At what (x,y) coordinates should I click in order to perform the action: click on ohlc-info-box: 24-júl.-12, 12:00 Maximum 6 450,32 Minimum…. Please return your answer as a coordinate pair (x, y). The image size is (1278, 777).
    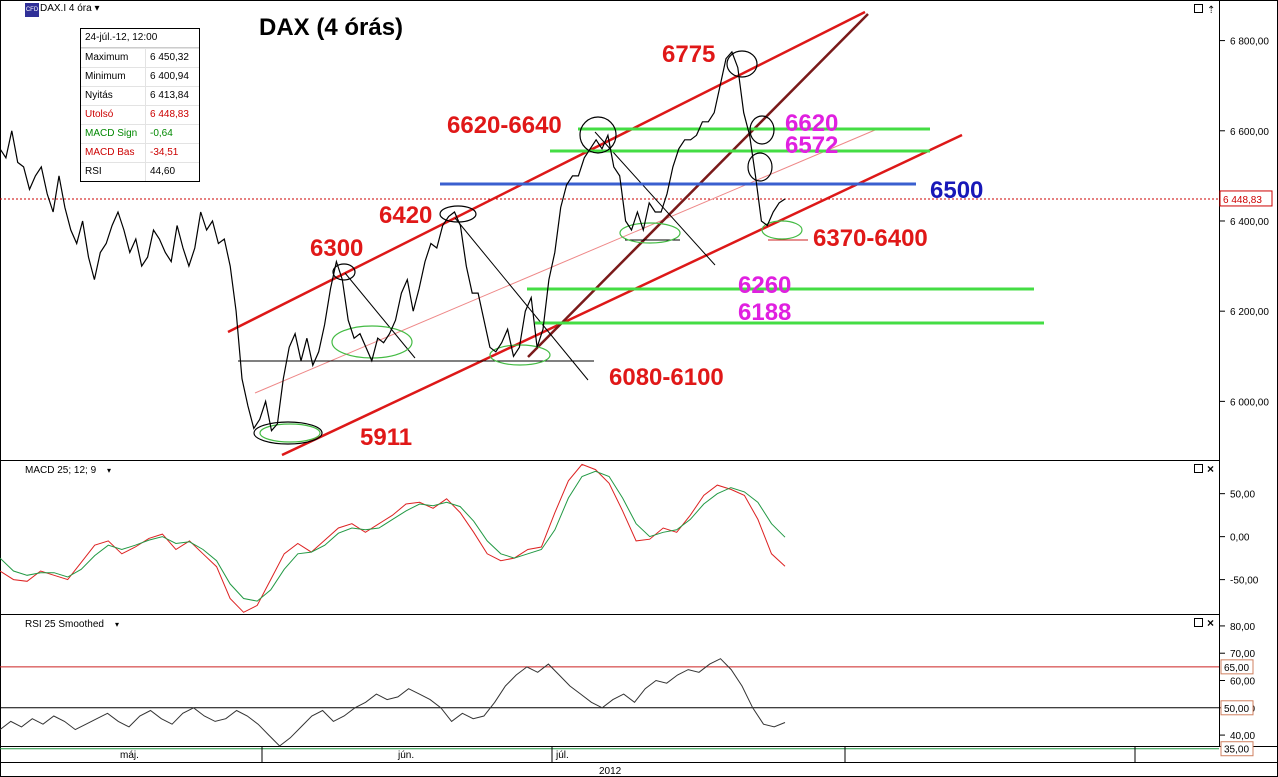
    Looking at the image, I should click on (140, 105).